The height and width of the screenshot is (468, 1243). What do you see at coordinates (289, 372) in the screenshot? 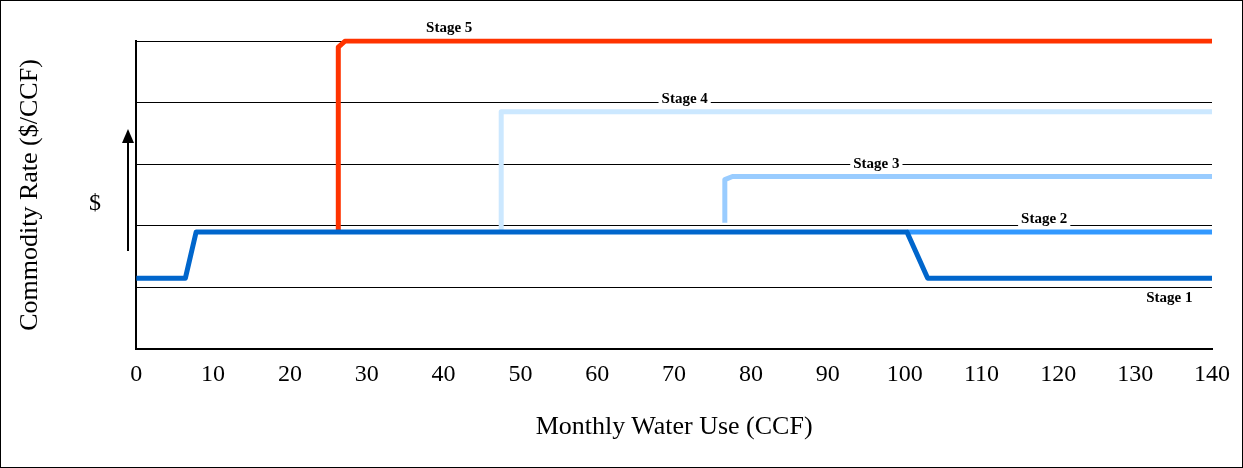
I see `x-tick-label: 20` at bounding box center [289, 372].